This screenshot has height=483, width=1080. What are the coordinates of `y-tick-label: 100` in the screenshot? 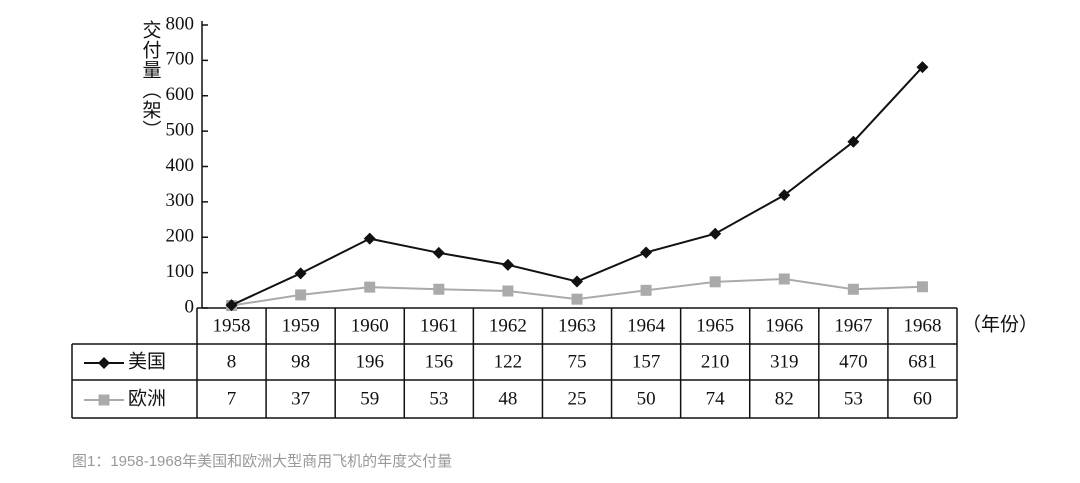 It's located at (180, 271).